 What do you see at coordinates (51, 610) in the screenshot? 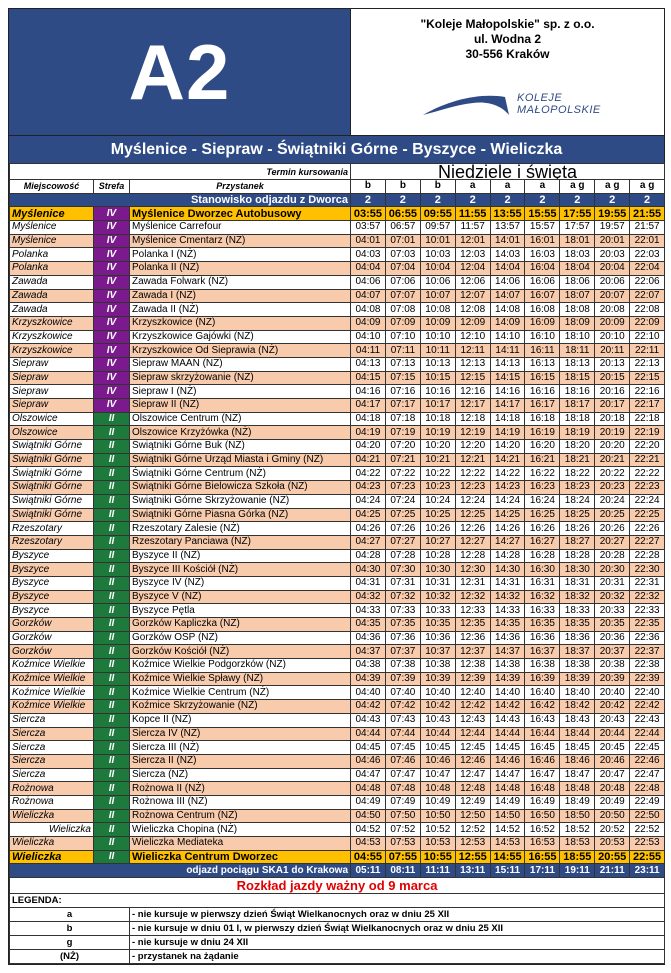
I see `locality: Byszyce` at bounding box center [51, 610].